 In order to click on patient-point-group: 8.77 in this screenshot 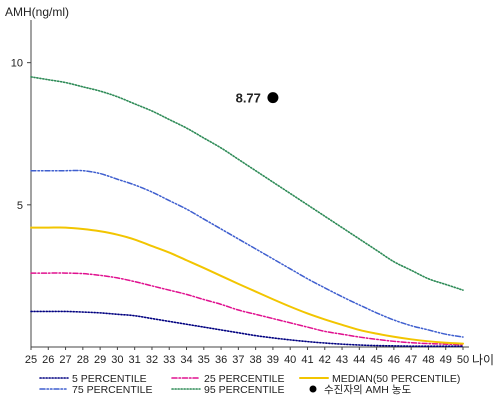, I will do `click(257, 98)`.